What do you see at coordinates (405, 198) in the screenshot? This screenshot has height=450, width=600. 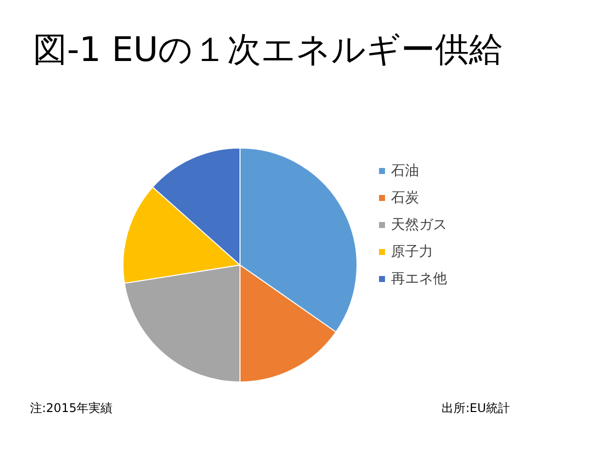 I see `legend-label: 石炭` at bounding box center [405, 198].